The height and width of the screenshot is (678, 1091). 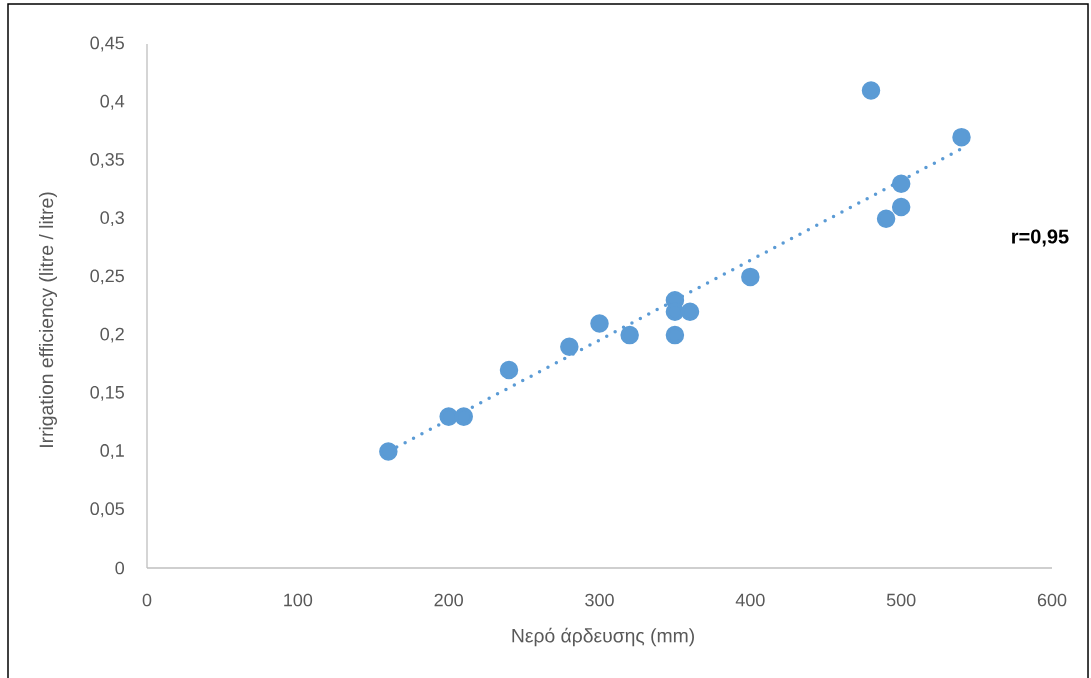 What do you see at coordinates (112, 335) in the screenshot?
I see `y-tick-label: 0,2` at bounding box center [112, 335].